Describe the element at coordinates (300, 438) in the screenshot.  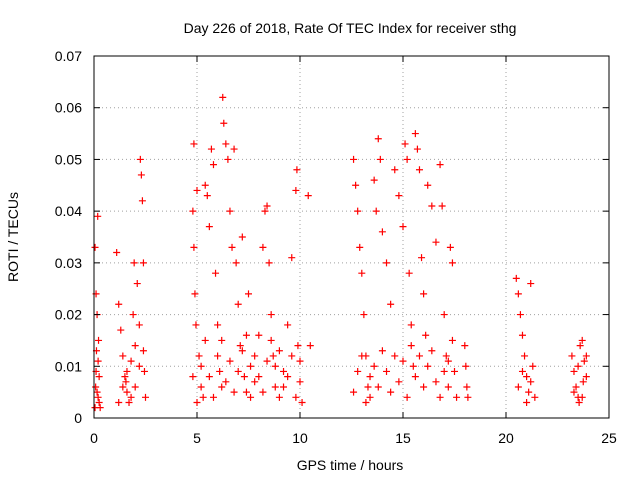
I see `x-tick-label: 10` at that location.